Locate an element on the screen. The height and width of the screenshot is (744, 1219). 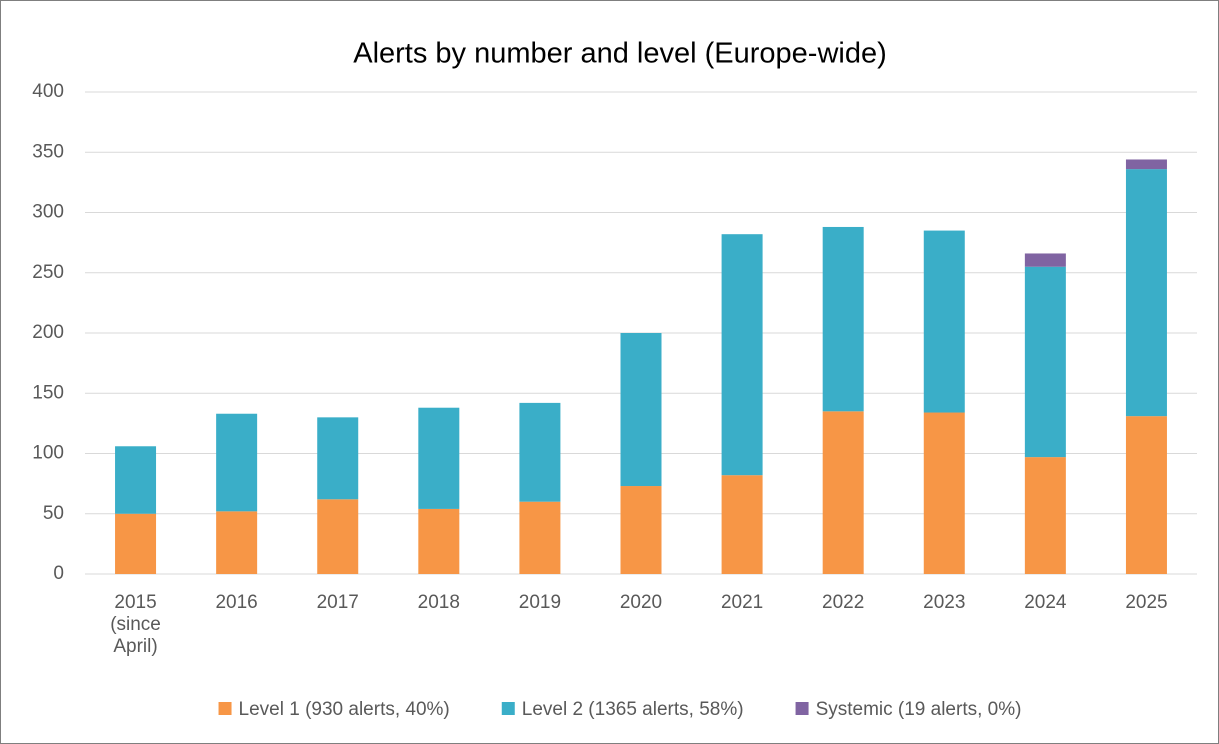
y-tick-label: 50 is located at coordinates (53, 513).